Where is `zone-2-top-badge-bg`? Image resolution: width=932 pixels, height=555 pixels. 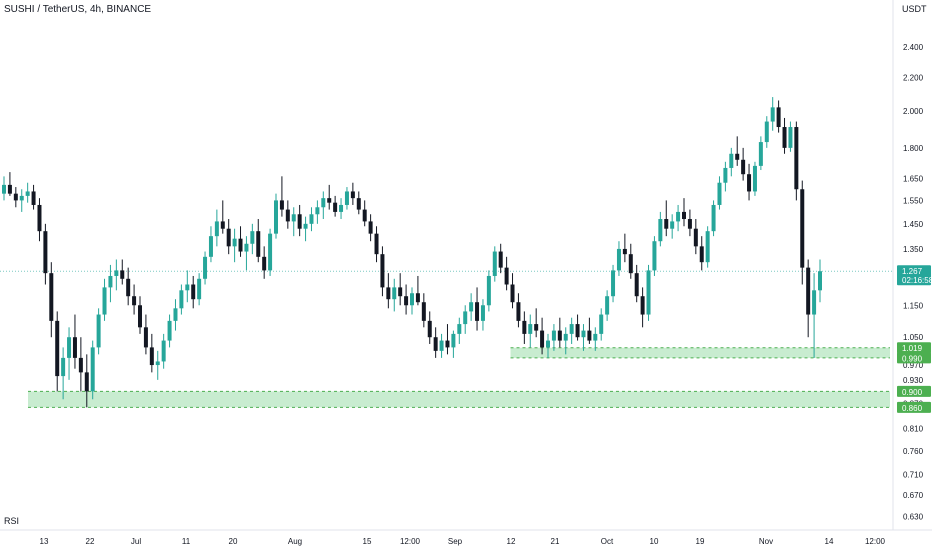
zone-2-top-badge-bg is located at coordinates (914, 391).